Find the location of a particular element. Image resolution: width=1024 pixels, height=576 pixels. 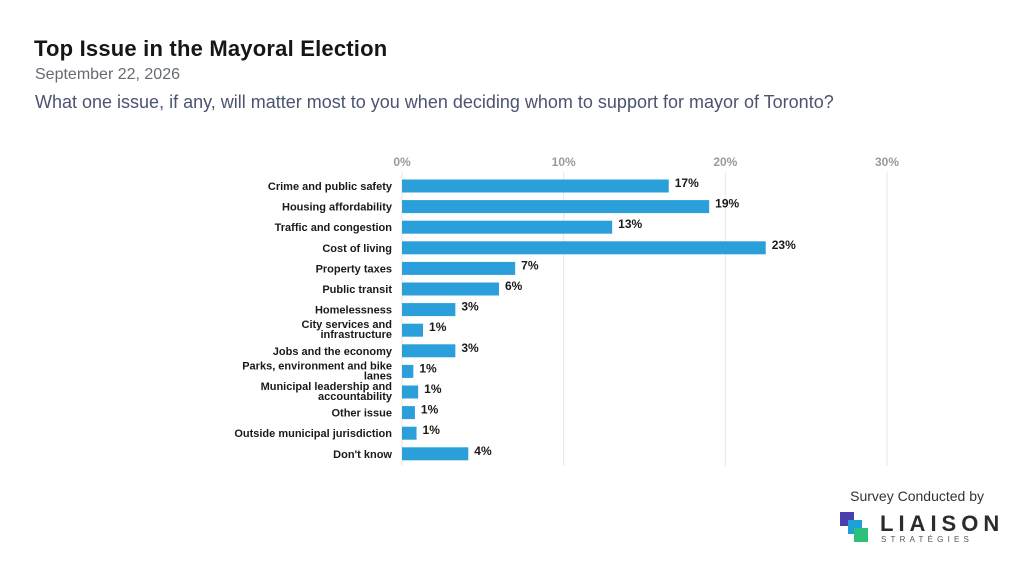

survey-date: September 22, 2026 is located at coordinates (107, 74).